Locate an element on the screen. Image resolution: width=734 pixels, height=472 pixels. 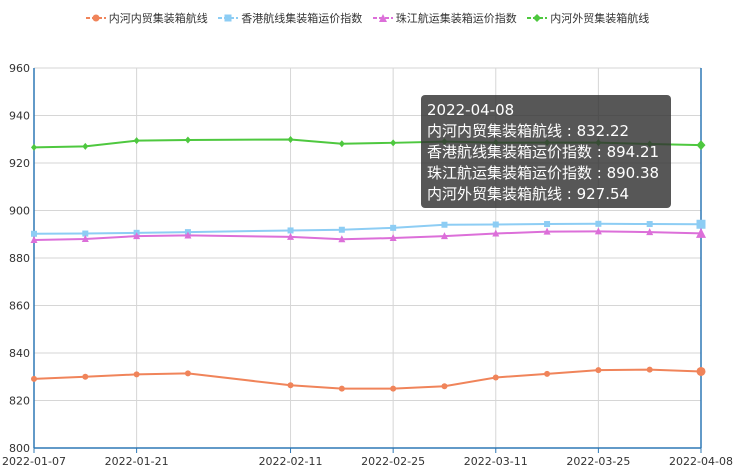
y-tick-label: 900 is located at coordinates (19, 211).